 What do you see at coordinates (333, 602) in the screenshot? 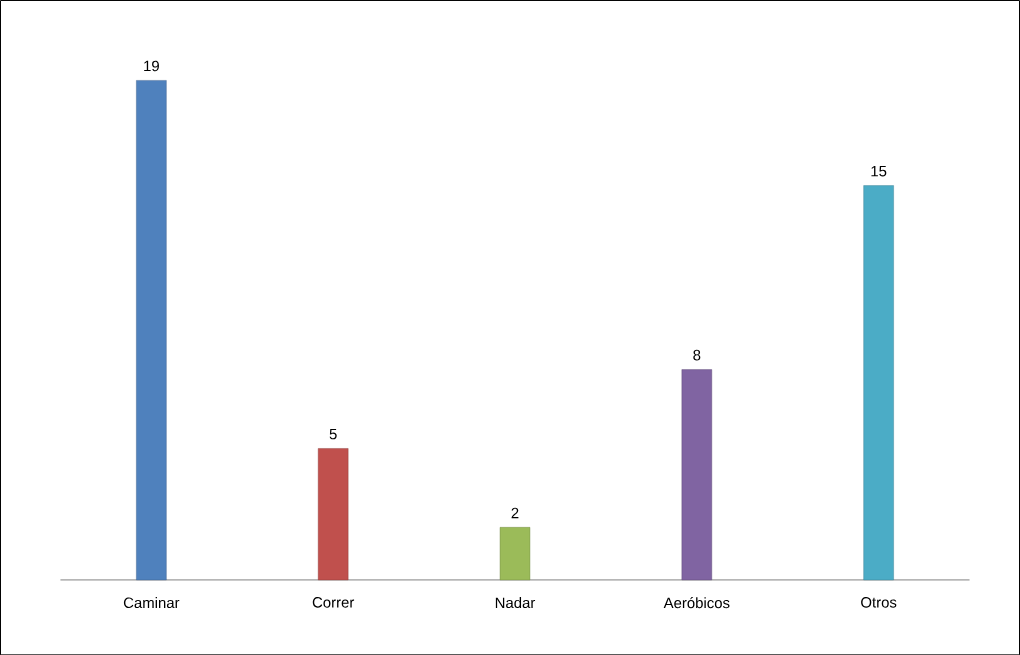
I see `x-tick-label: Correr` at bounding box center [333, 602].